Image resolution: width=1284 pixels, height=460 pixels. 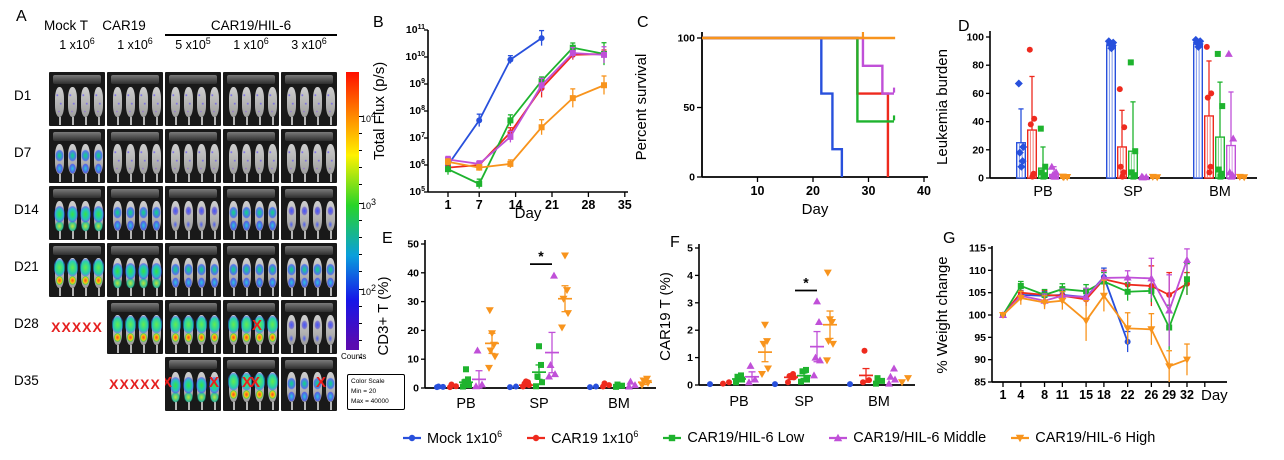 I want to click on legend-item-mock: Mock 1x106, so click(x=452, y=438).